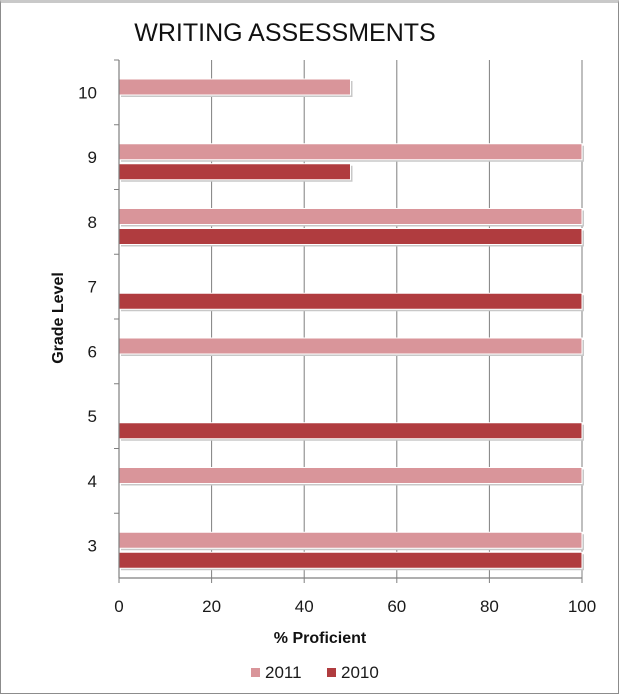 Image resolution: width=621 pixels, height=696 pixels. I want to click on x-tick-label: 20, so click(211, 606).